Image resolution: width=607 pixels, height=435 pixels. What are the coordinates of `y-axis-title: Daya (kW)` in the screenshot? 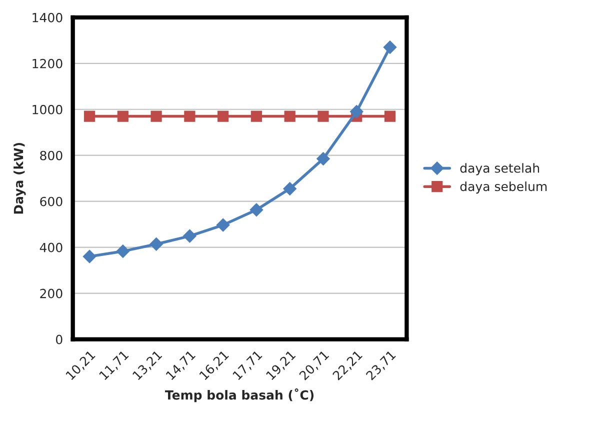 It's located at (20, 178).